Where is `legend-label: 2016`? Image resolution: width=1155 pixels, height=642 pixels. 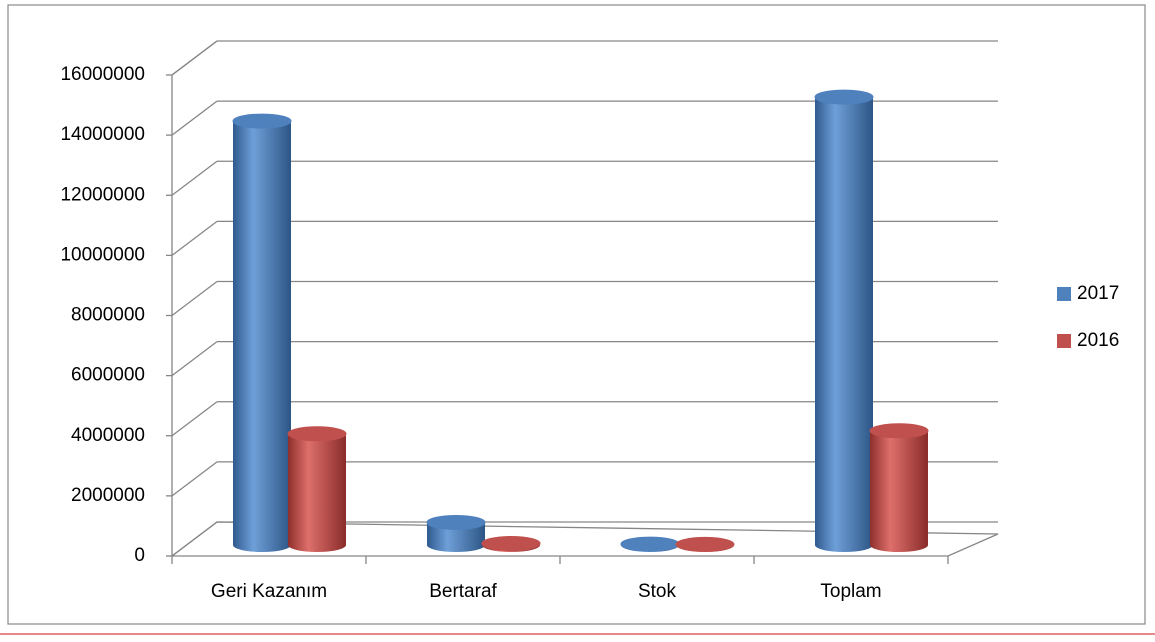
legend-label: 2016 is located at coordinates (1098, 340).